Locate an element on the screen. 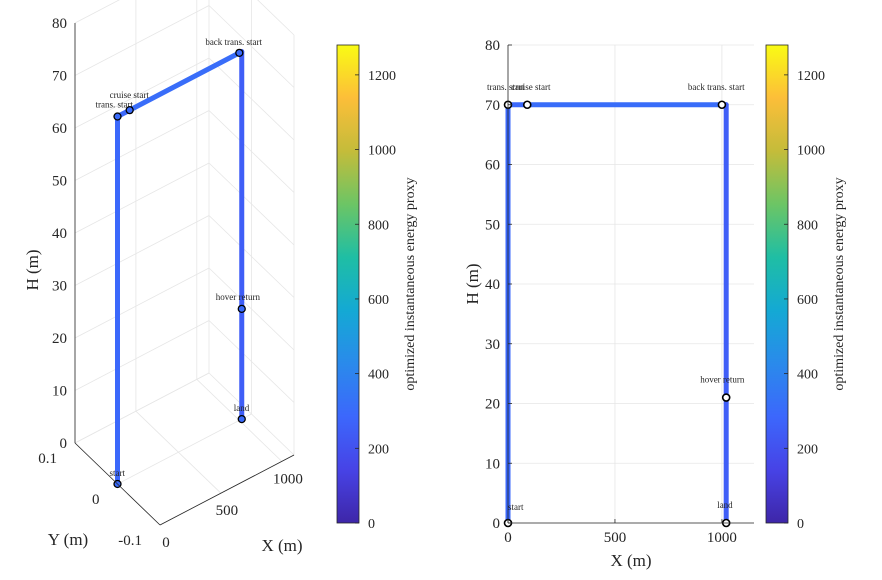  tick-label-z-3d: 80 is located at coordinates (59, 24).